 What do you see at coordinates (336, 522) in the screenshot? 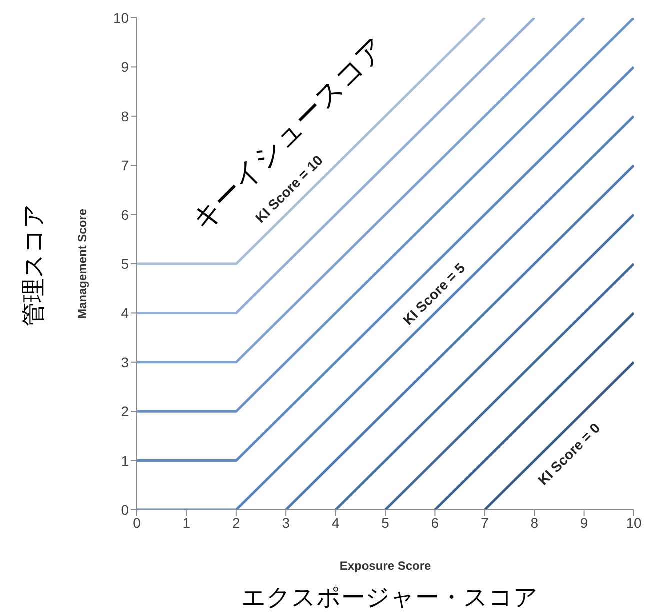
I see `x-tick-label: 4` at bounding box center [336, 522].